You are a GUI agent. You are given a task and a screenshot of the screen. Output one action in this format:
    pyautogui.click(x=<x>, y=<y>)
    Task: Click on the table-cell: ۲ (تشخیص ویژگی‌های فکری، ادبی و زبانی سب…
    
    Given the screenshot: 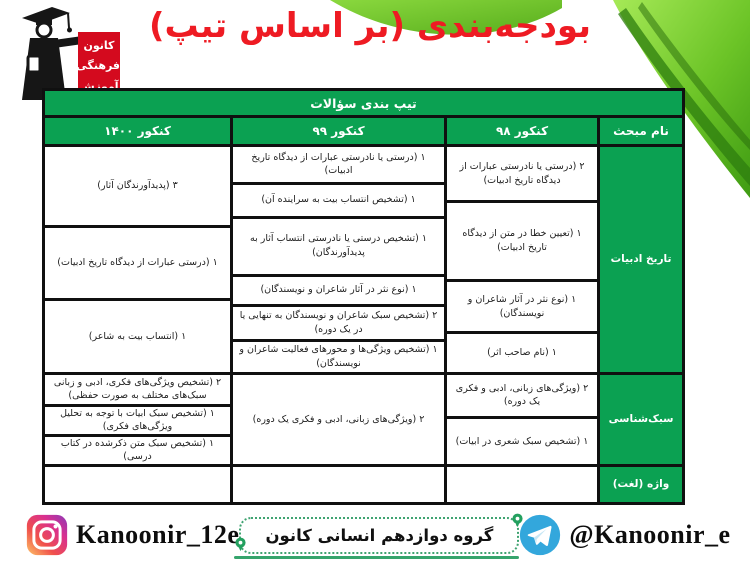 What is the action you would take?
    pyautogui.click(x=137, y=389)
    